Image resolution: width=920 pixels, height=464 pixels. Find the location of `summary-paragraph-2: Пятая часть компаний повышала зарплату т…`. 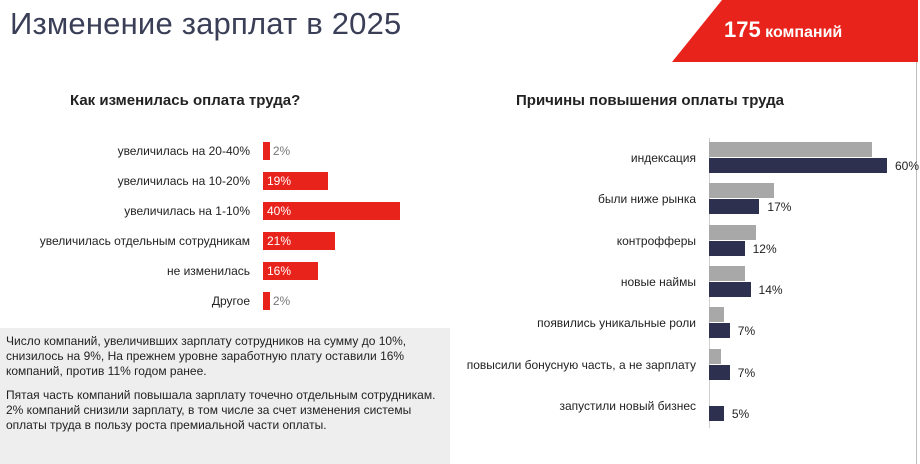

summary-paragraph-2: Пятая часть компаний повышала зарплату т… is located at coordinates (221, 410).